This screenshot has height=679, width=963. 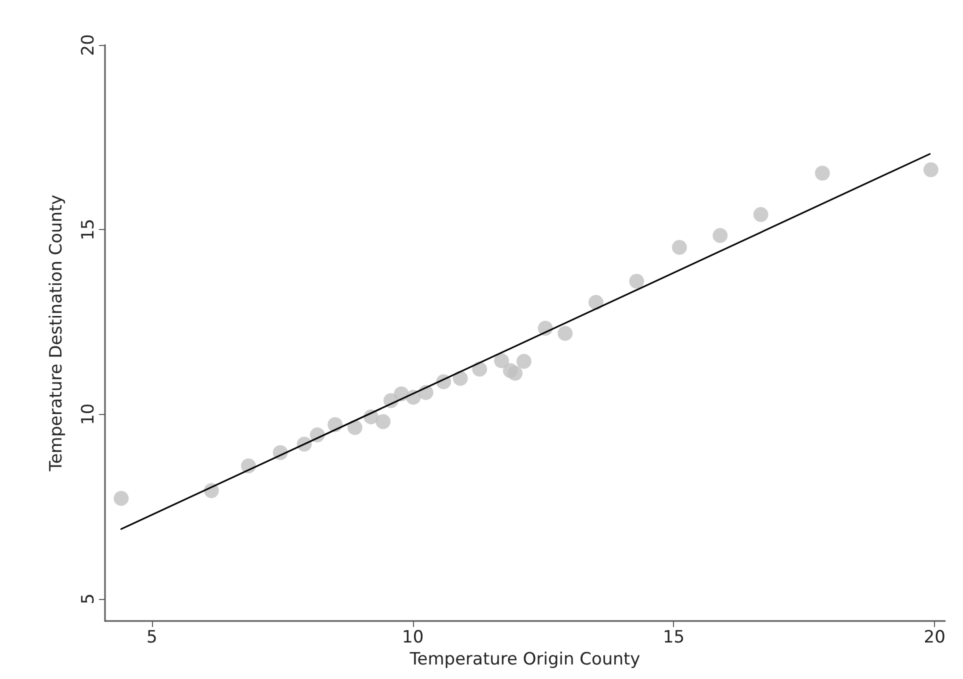 What do you see at coordinates (152, 638) in the screenshot?
I see `x-tick-label: 5` at bounding box center [152, 638].